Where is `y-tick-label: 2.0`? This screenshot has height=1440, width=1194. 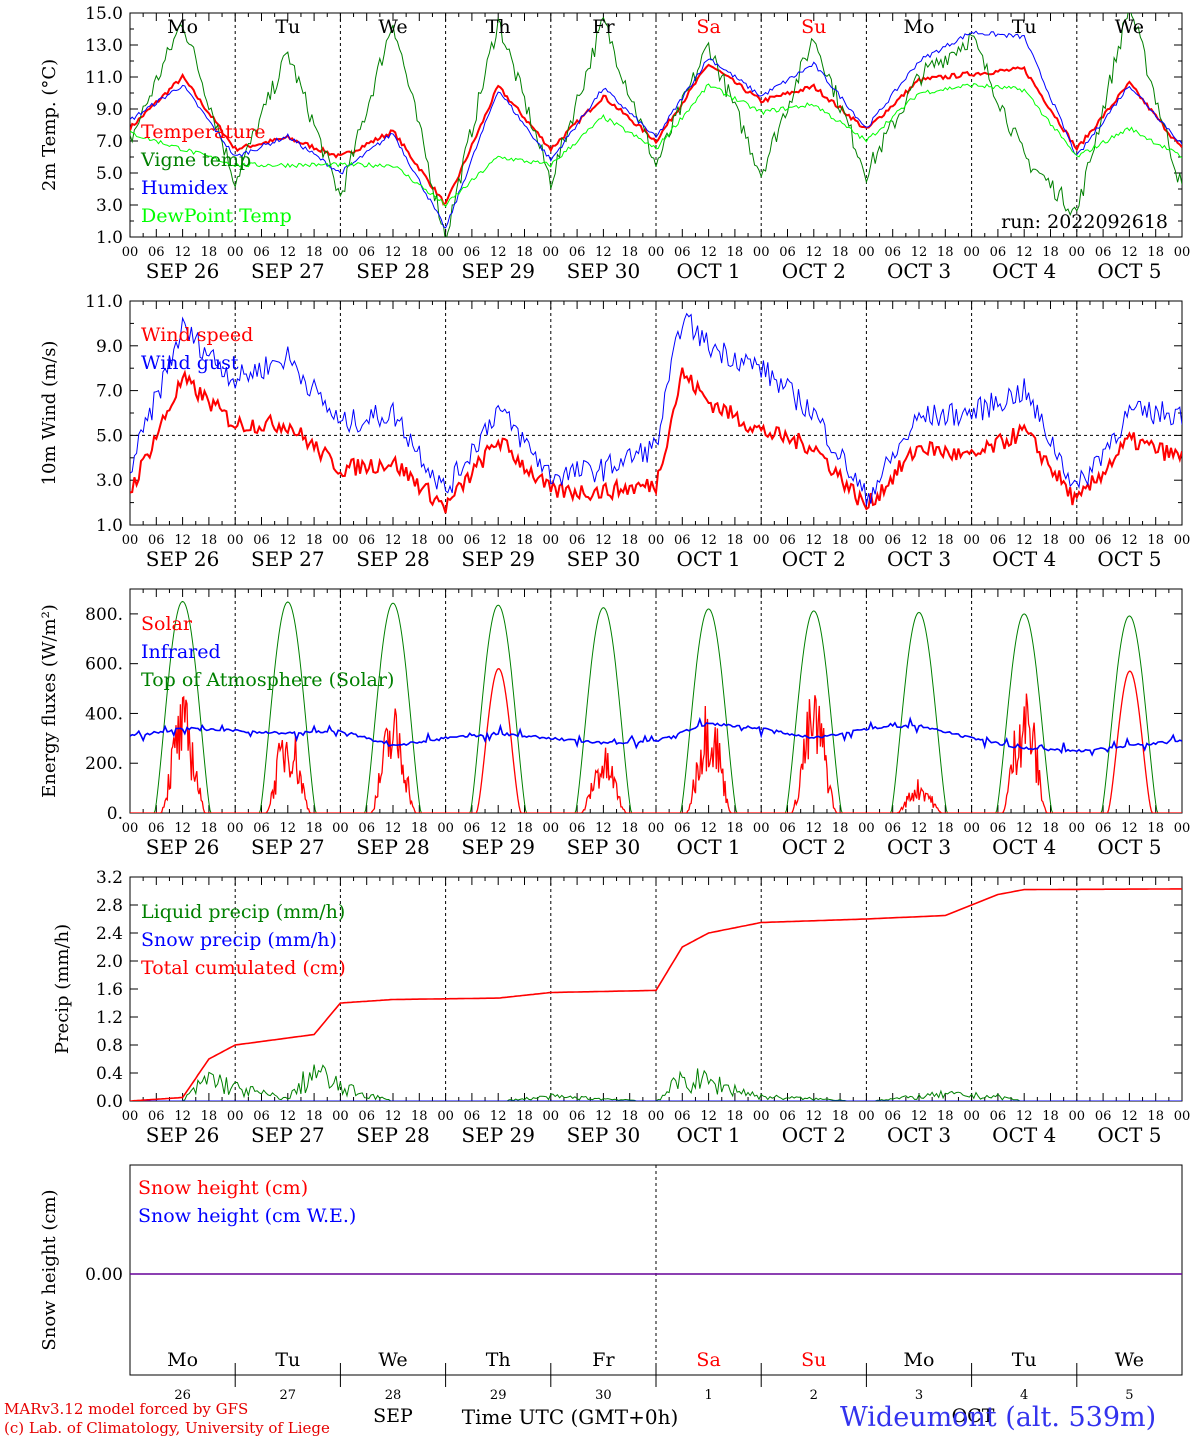 y-tick-label: 2.0 is located at coordinates (109, 962).